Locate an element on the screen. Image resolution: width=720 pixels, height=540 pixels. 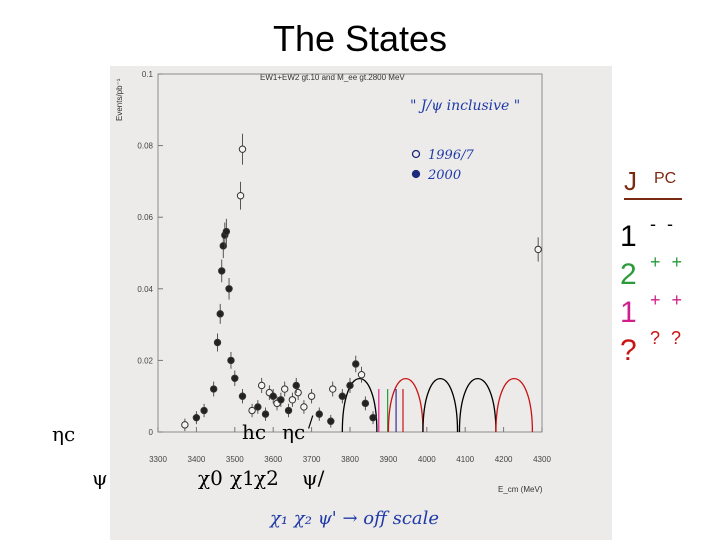
jpc-sup: ? ? is located at coordinates (667, 338).